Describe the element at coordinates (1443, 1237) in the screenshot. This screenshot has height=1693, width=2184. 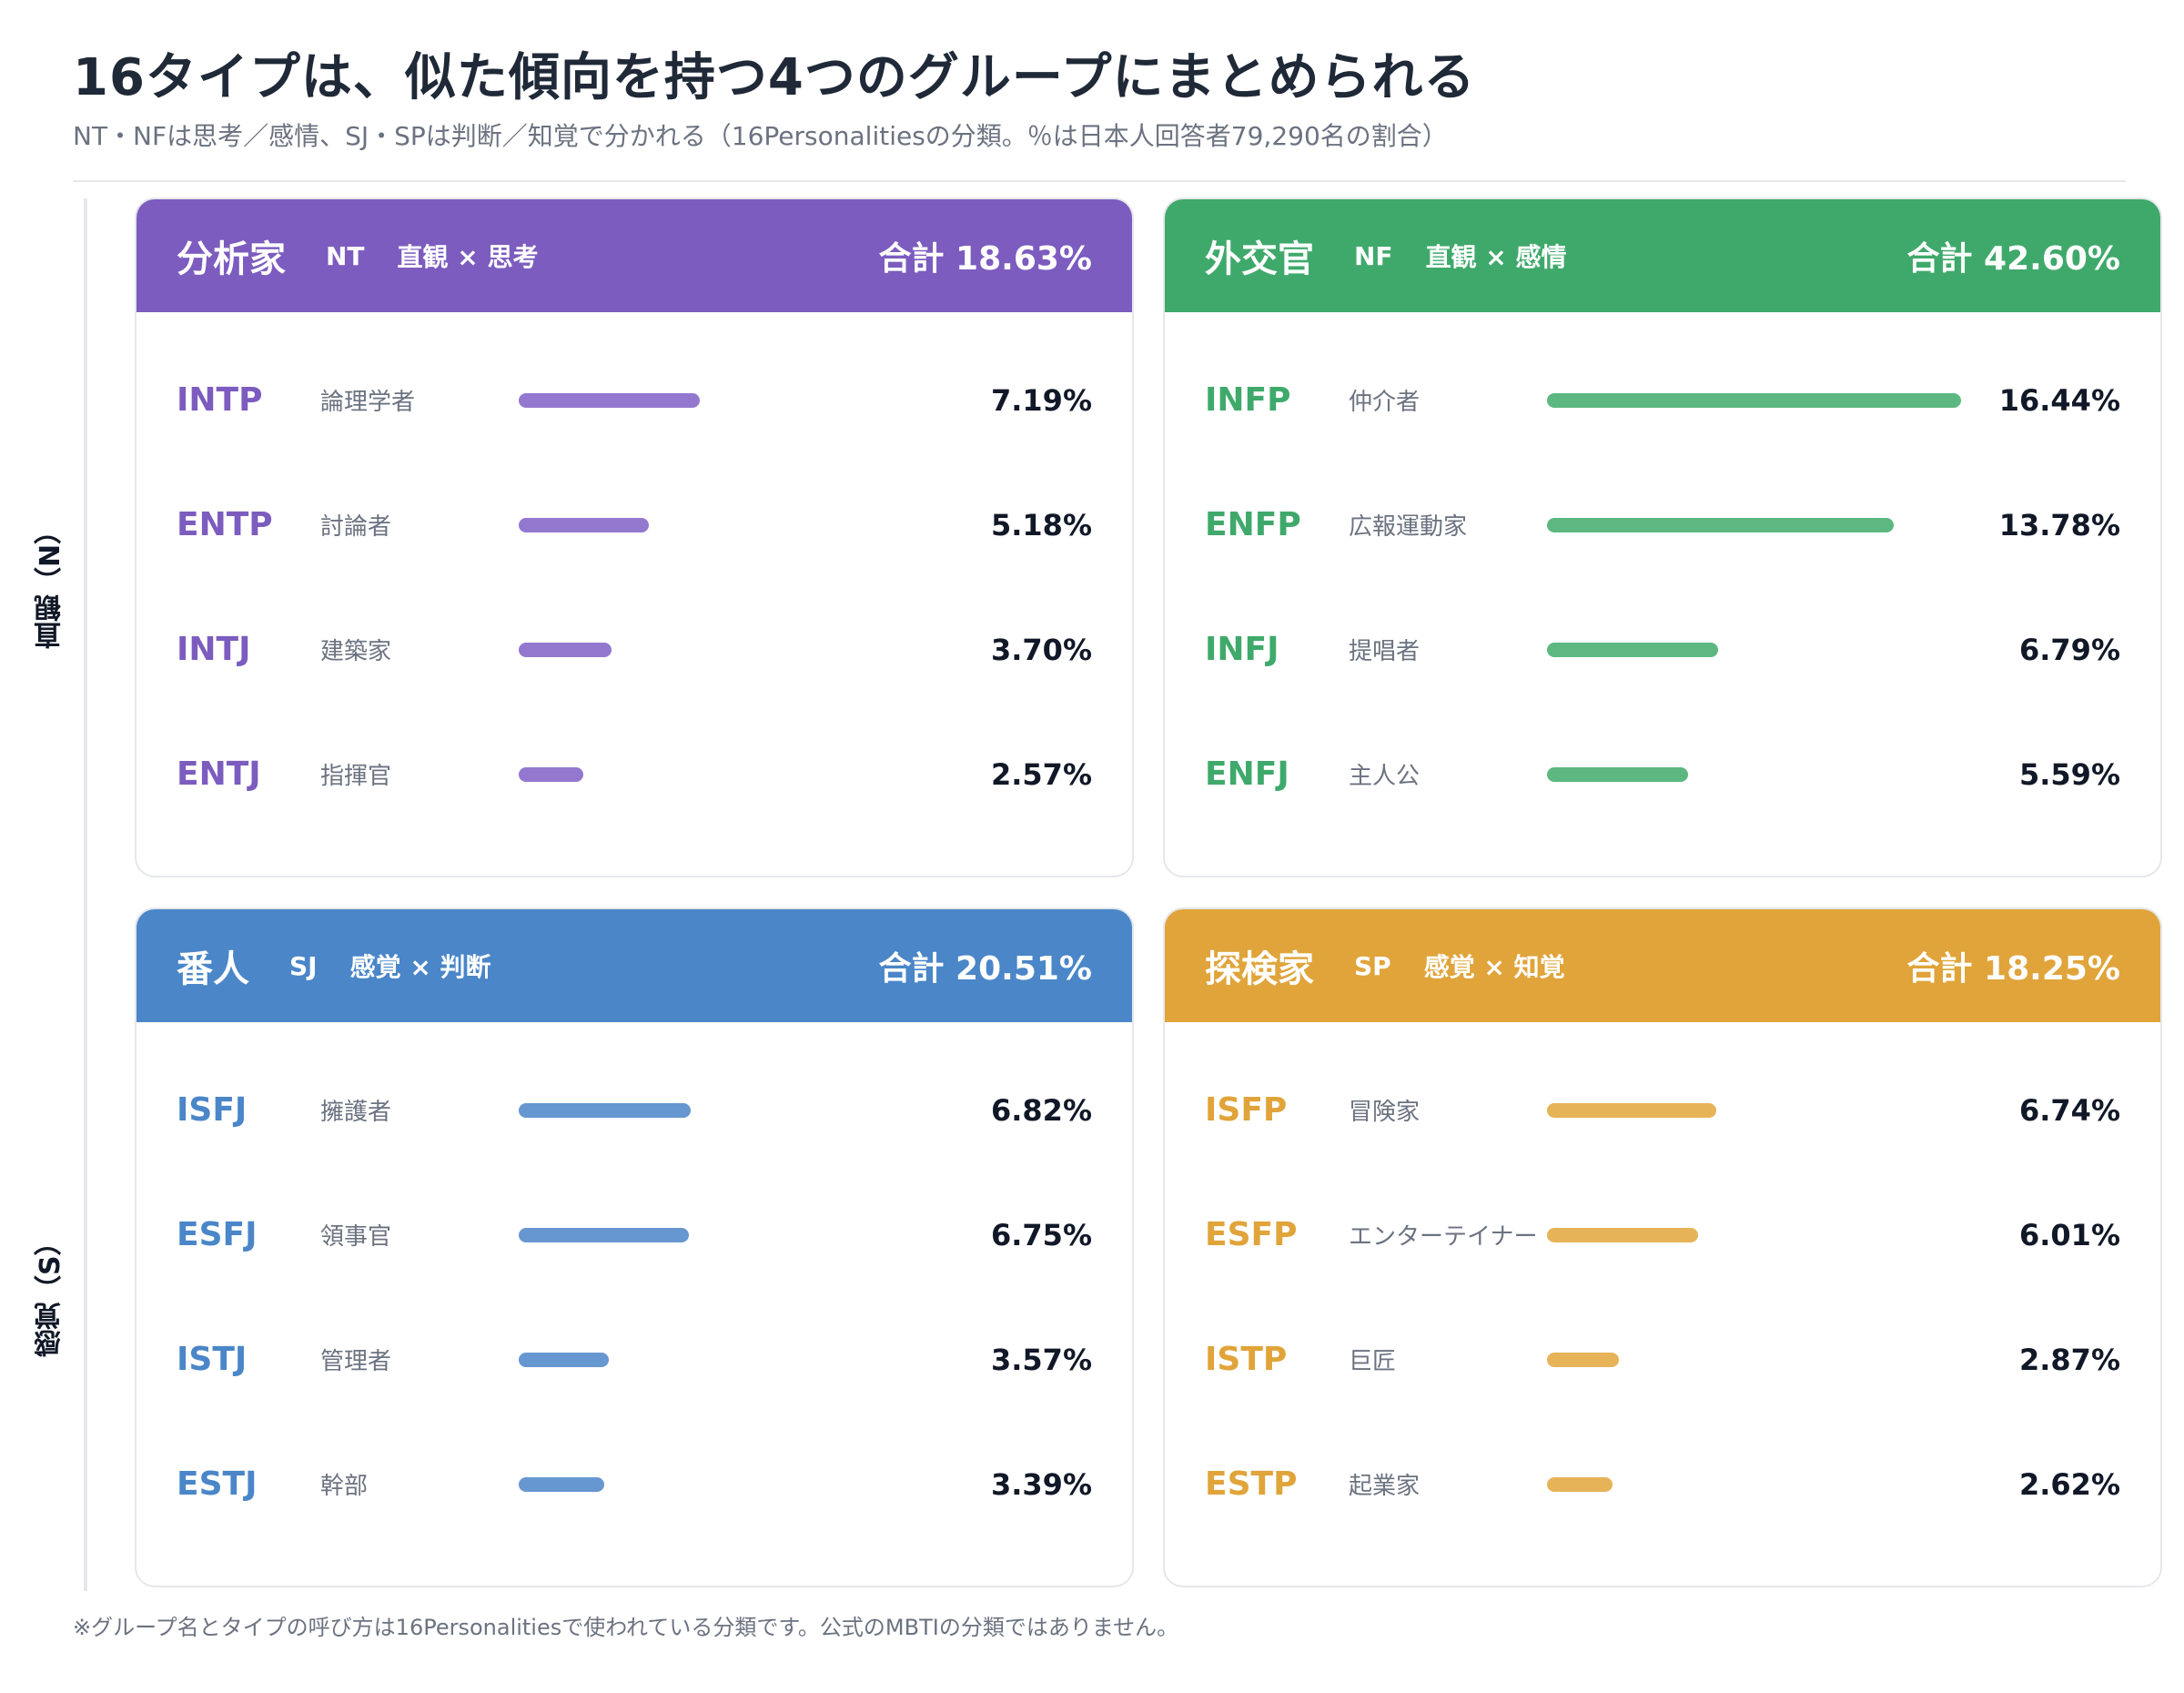
I see `type-name: エンターテイナー` at that location.